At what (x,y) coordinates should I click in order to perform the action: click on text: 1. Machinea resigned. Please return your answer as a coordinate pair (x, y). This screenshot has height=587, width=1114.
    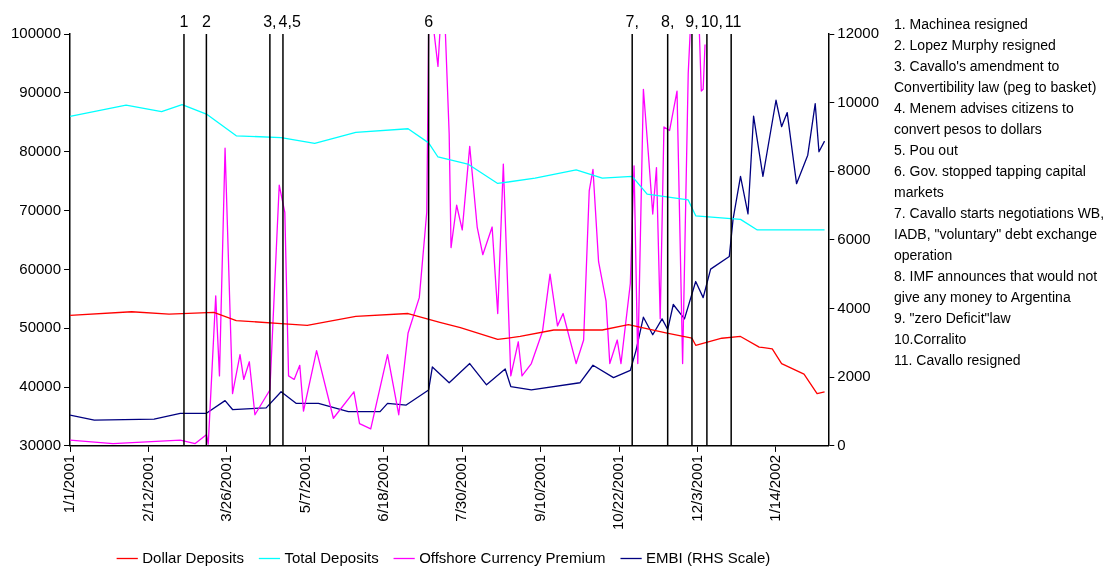
    Looking at the image, I should click on (961, 24).